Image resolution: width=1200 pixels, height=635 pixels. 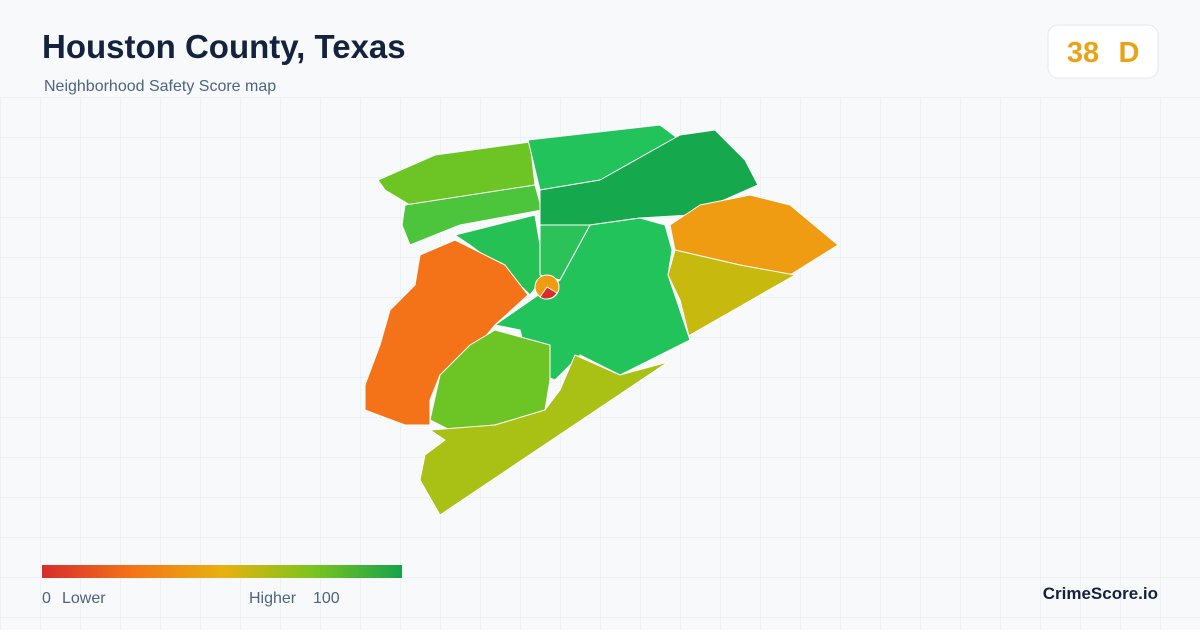 I want to click on legend-min: 0, so click(x=46, y=598).